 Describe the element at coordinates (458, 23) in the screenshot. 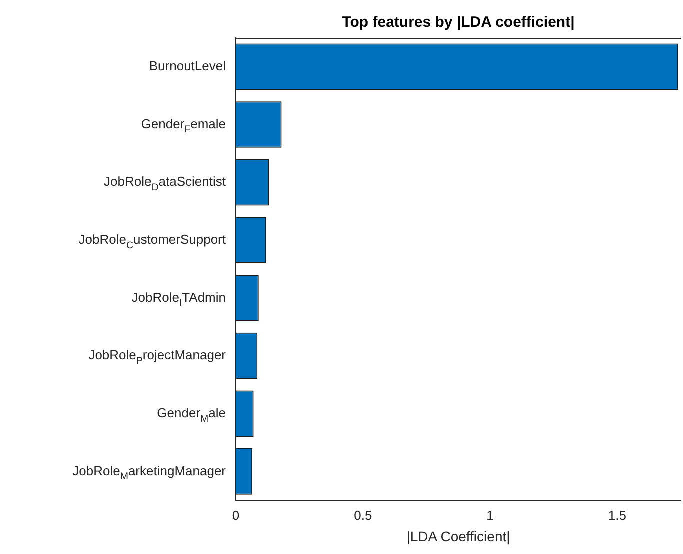

I see `chart-title: Top features by |LDA coefficient|` at that location.